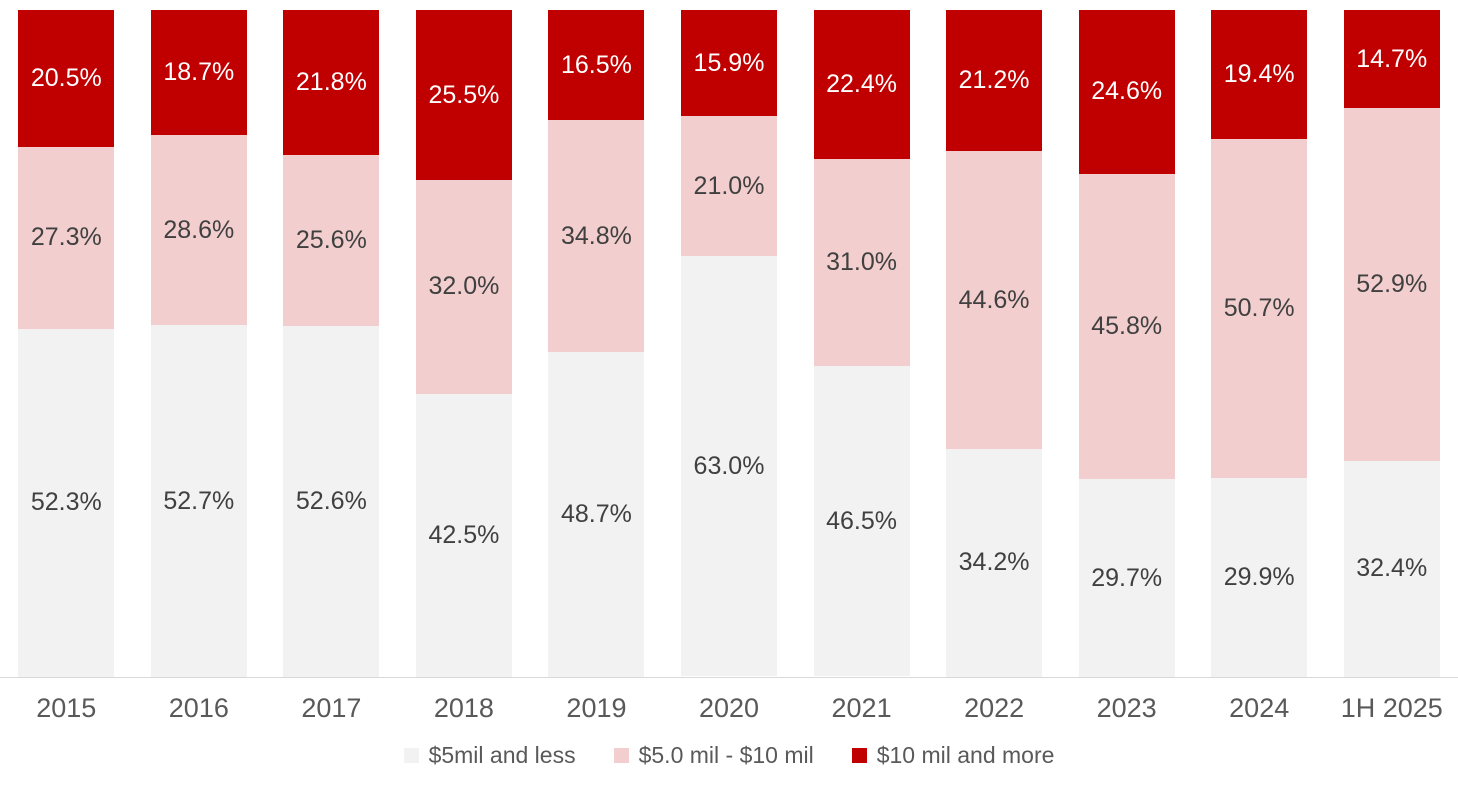 The width and height of the screenshot is (1458, 802). I want to click on x-axis-label: 2018, so click(463, 708).